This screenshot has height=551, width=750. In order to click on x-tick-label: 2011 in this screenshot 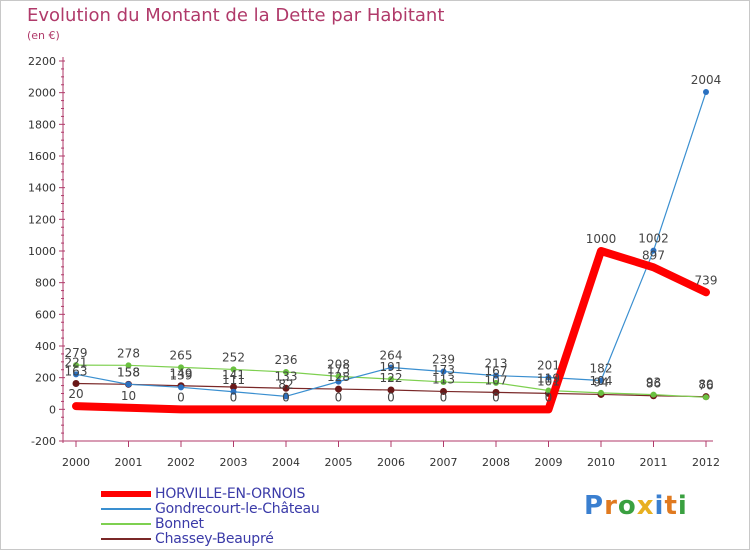, I will do `click(654, 462)`.